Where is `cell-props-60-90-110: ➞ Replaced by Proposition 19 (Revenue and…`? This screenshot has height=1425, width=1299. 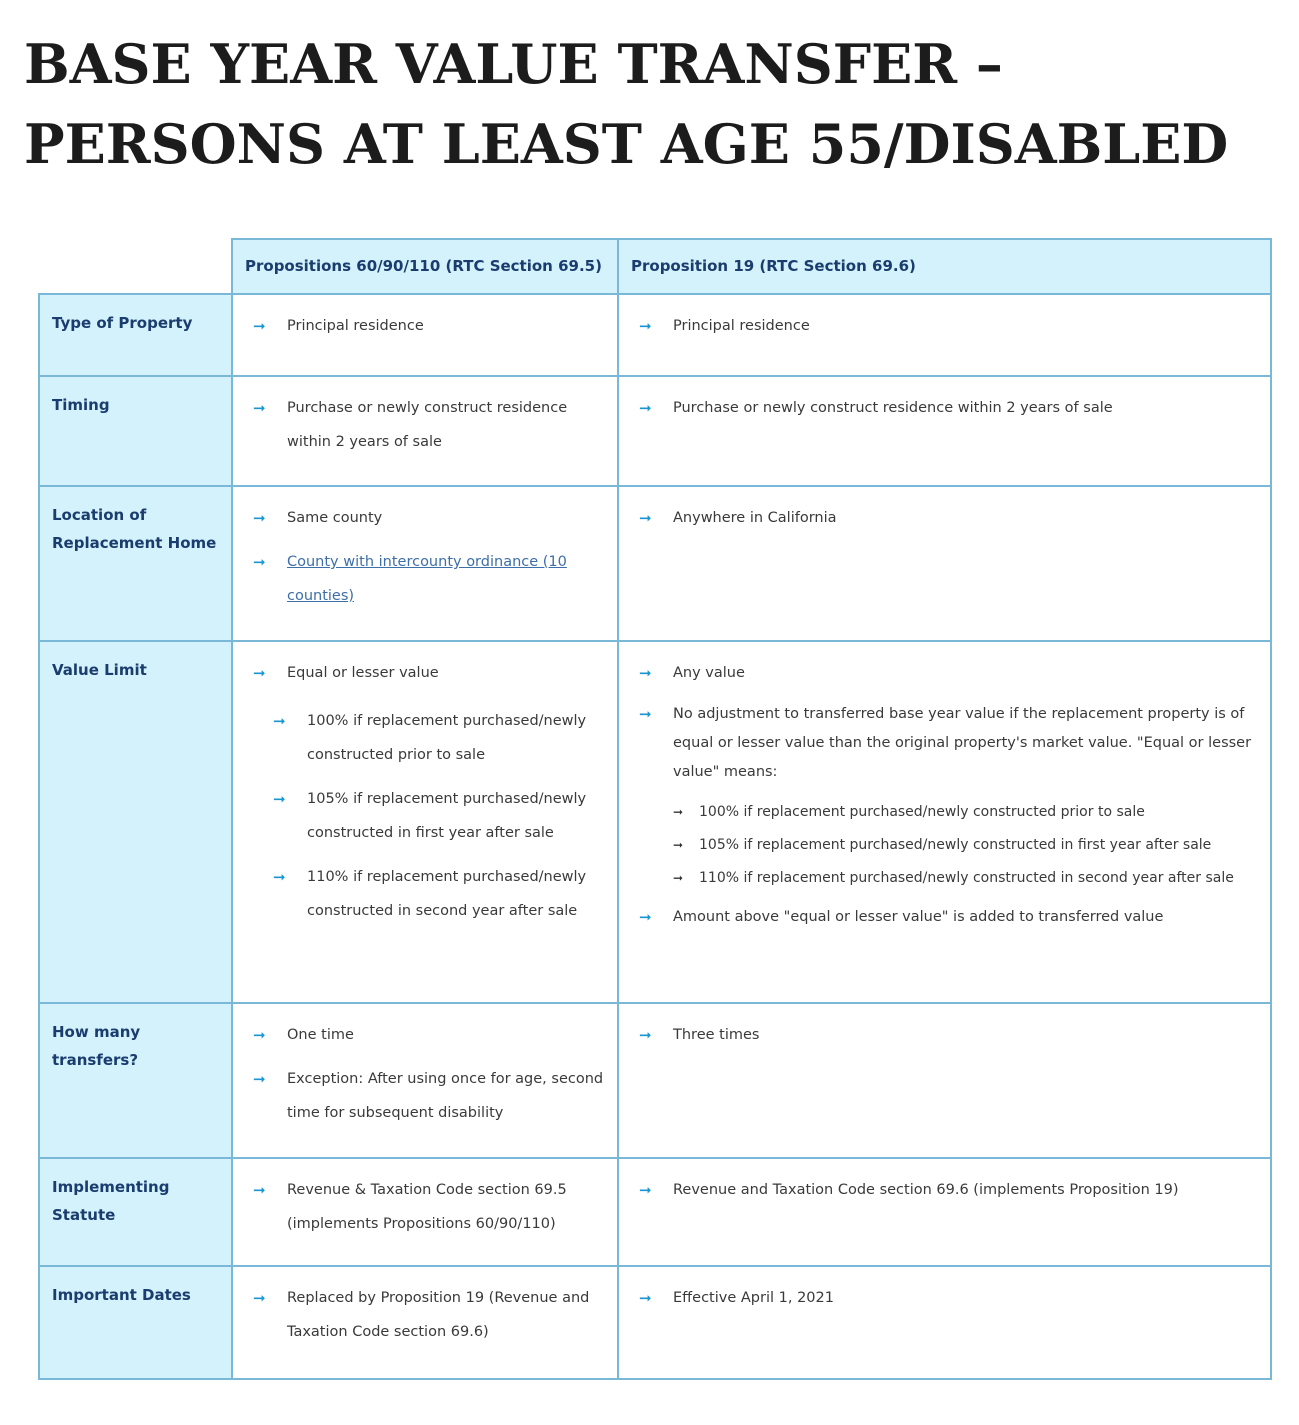 cell-props-60-90-110: ➞ Replaced by Proposition 19 (Revenue and… is located at coordinates (425, 1322).